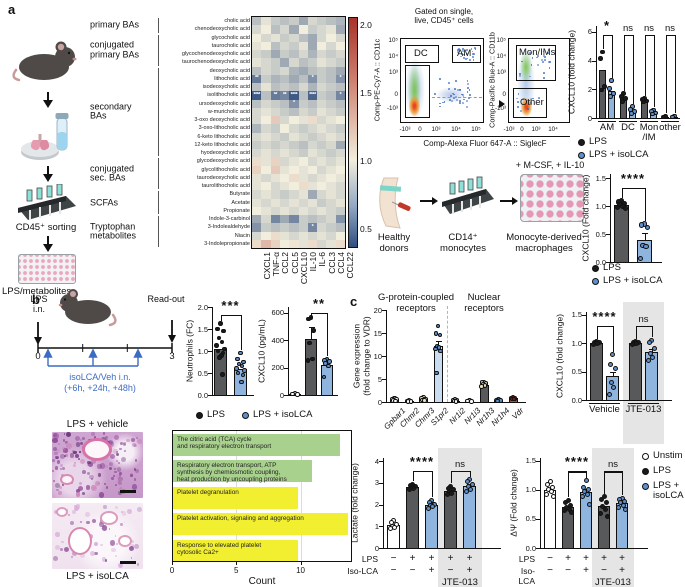 The width and height of the screenshot is (685, 587). What do you see at coordinates (257, 78) in the screenshot?
I see `heatmap-significance: **` at bounding box center [257, 78].